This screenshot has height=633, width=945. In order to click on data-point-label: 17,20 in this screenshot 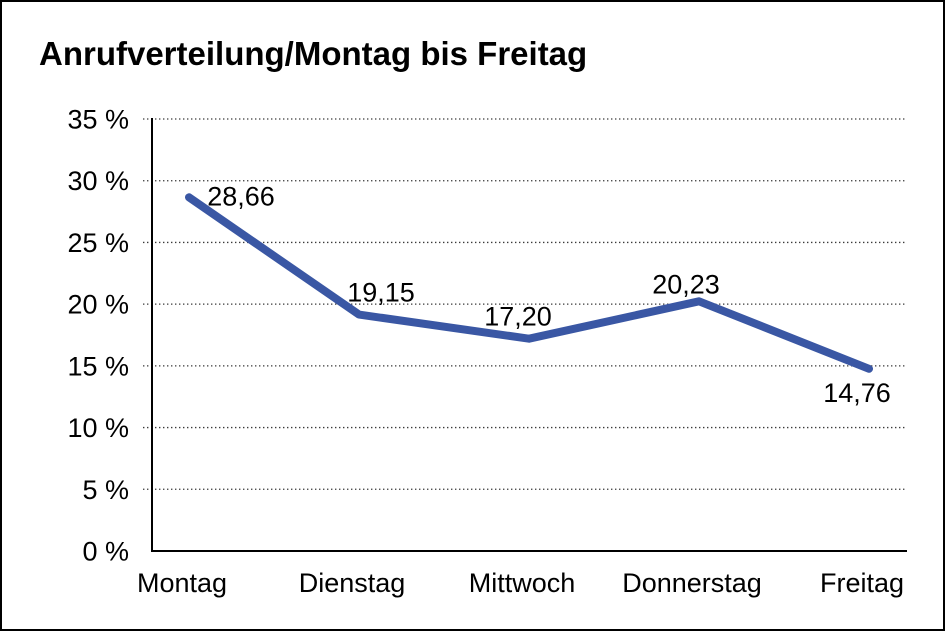, I will do `click(518, 317)`.